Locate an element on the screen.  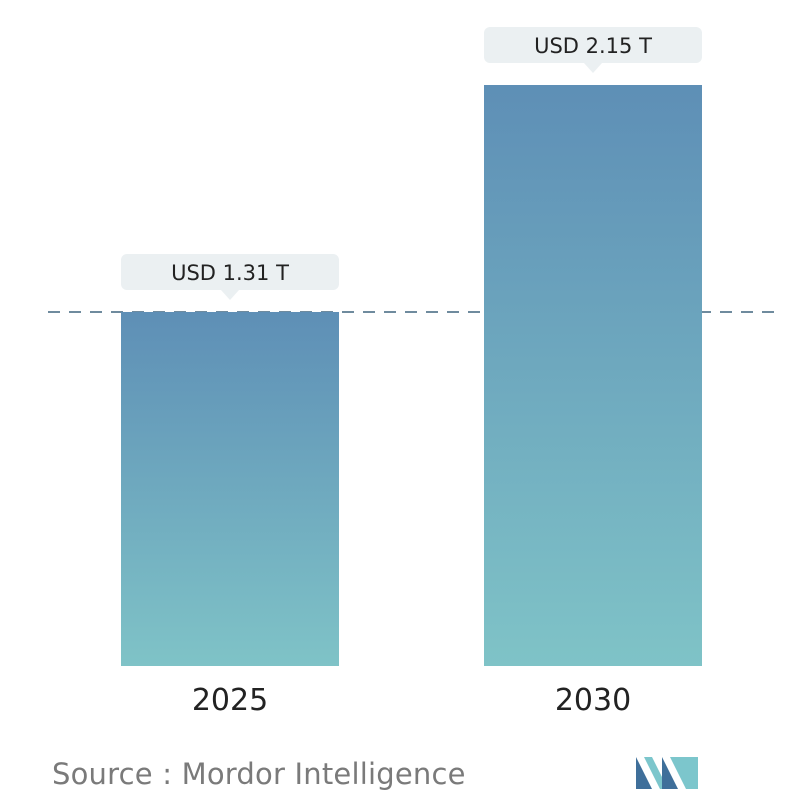
value-label-text: USD 1.31 T is located at coordinates (230, 273).